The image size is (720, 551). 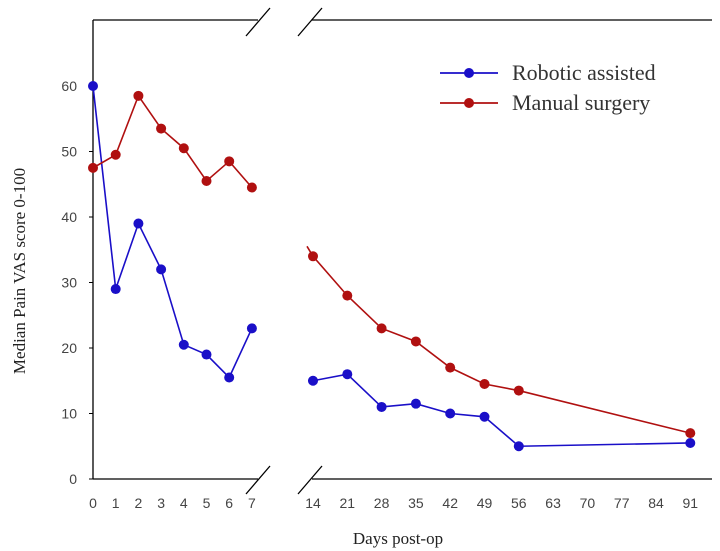 I want to click on legend: Robotic assisted Manual surgery, so click(x=548, y=87).